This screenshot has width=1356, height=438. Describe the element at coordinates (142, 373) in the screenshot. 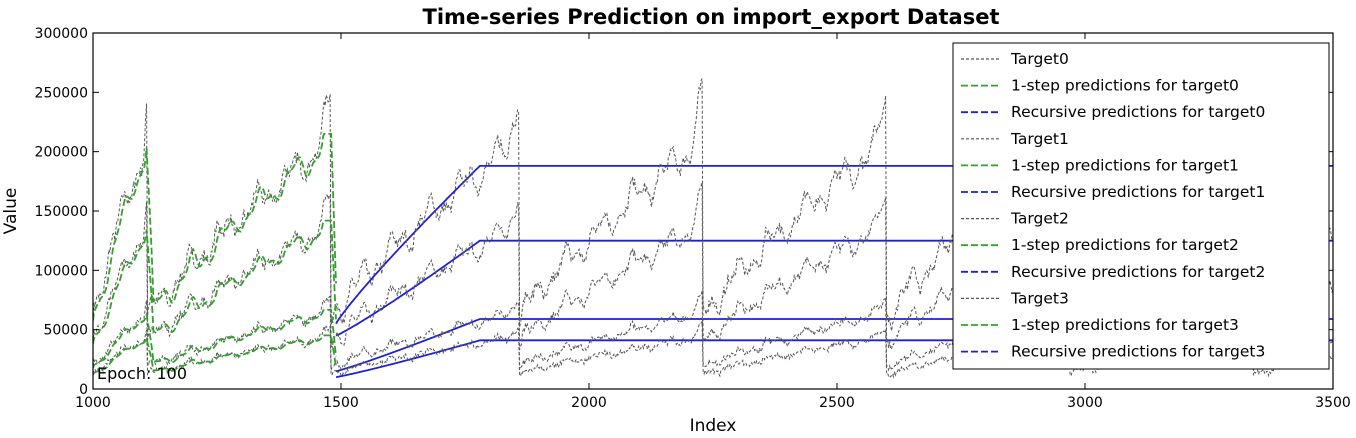

I see `epoch-annotation: Epoch: 100` at that location.